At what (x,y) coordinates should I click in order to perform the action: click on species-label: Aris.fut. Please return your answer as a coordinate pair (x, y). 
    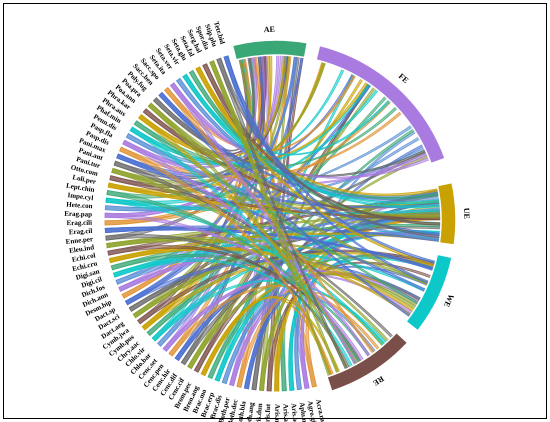
    Looking at the image, I should click on (267, 412).